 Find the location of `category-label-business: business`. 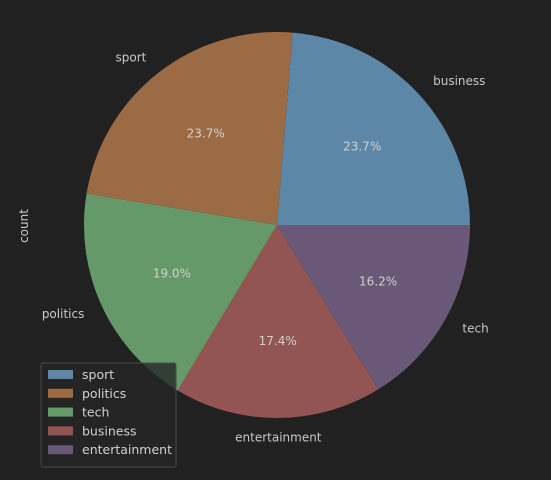

category-label-business: business is located at coordinates (459, 81).